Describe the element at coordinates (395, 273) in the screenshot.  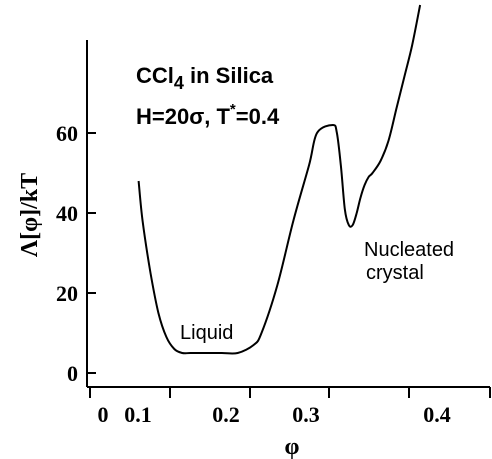
I see `annotation-crystal: crystal` at that location.